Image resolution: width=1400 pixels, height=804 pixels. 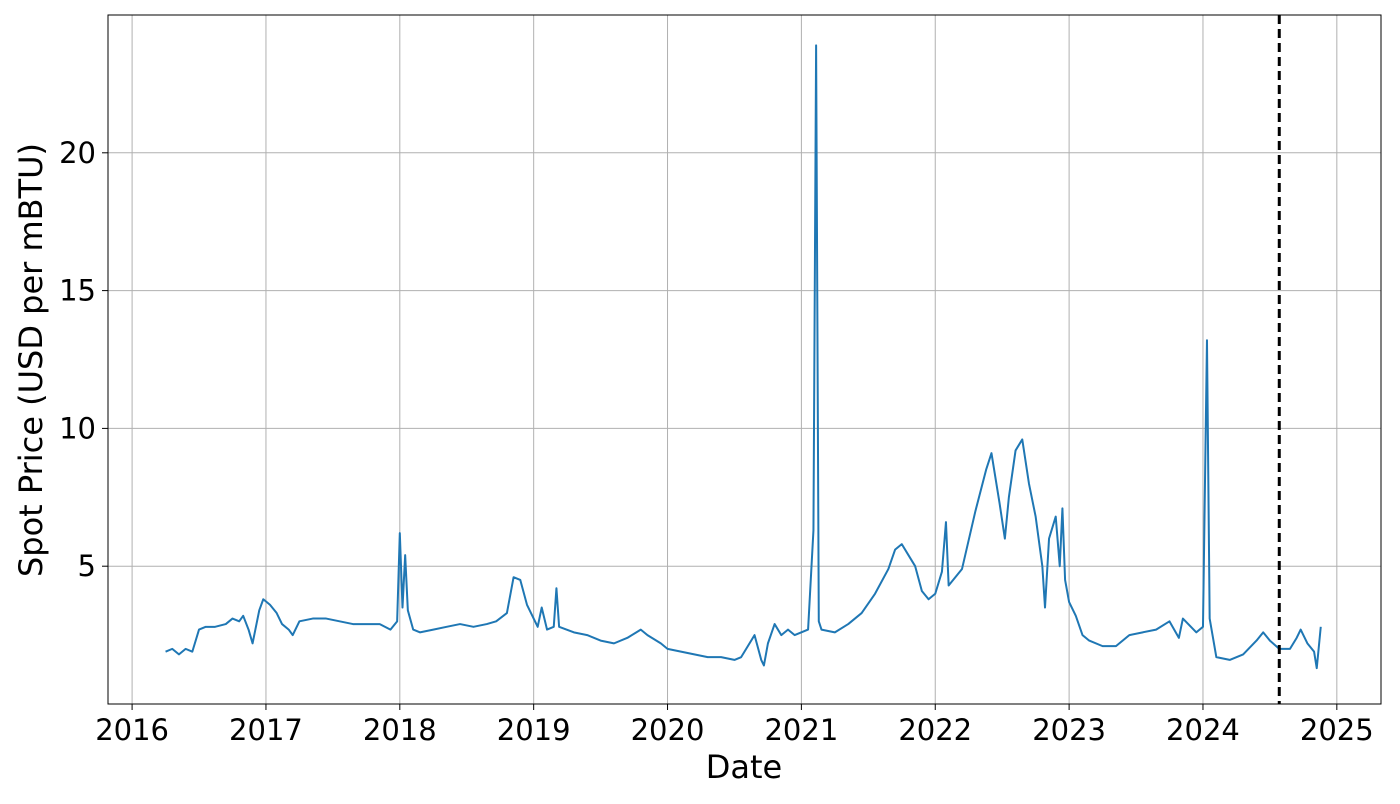 I want to click on y-axis-label: Spot Price (USD per mBTU), so click(x=31, y=360).